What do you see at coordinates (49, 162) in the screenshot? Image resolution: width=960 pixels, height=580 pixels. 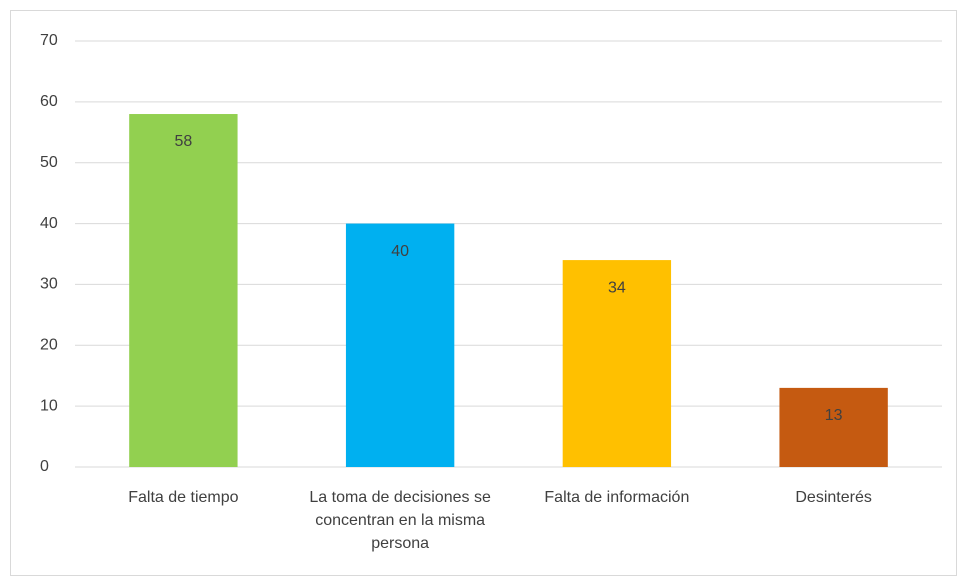 I see `y-tick-label: 50` at bounding box center [49, 162].